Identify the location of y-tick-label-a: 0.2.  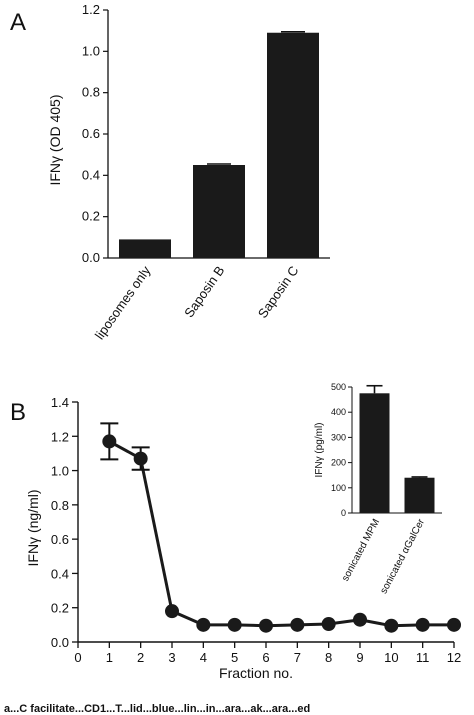
(91, 216).